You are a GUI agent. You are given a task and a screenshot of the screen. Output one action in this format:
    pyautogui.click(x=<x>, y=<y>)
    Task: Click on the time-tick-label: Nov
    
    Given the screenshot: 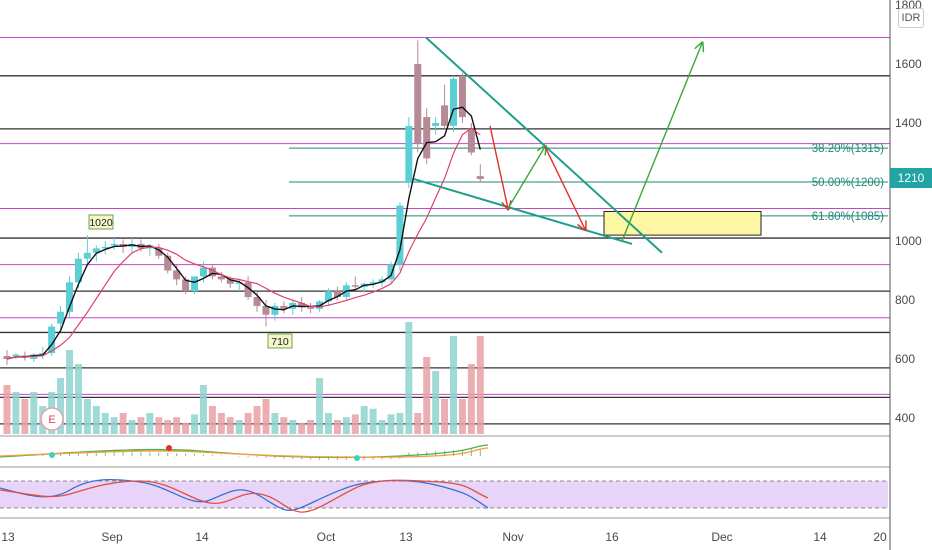 What is the action you would take?
    pyautogui.click(x=512, y=537)
    